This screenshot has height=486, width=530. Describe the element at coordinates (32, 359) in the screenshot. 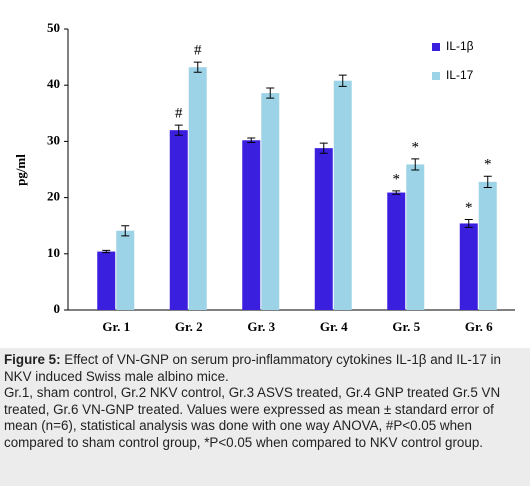

I see `caption-label: Figure 5:` at that location.